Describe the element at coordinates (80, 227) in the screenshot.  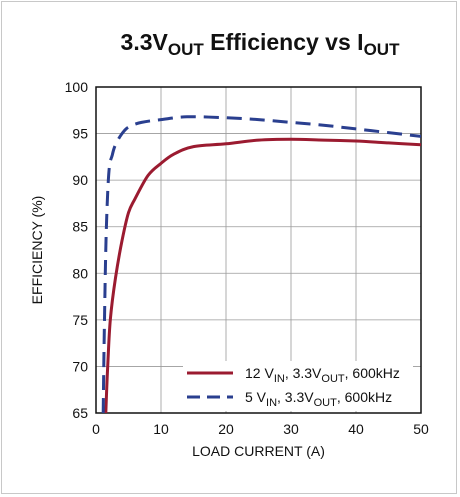
I see `y-tick-label: 85` at that location.